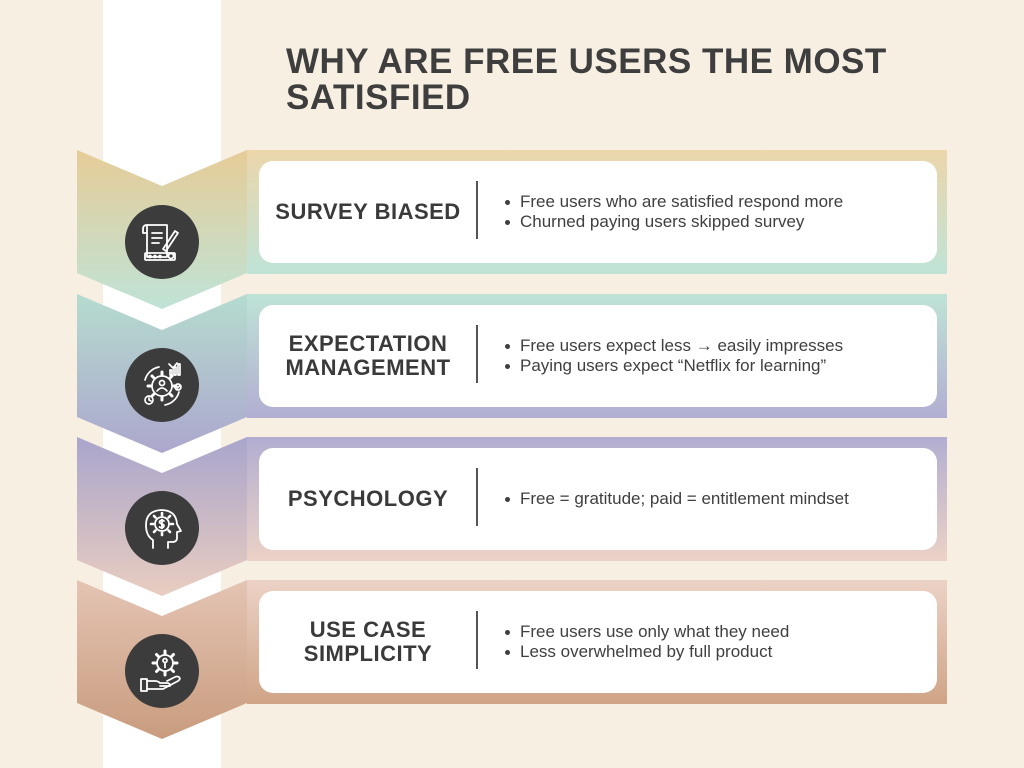  What do you see at coordinates (713, 632) in the screenshot?
I see `bullet-item: Free users use only what they need` at bounding box center [713, 632].